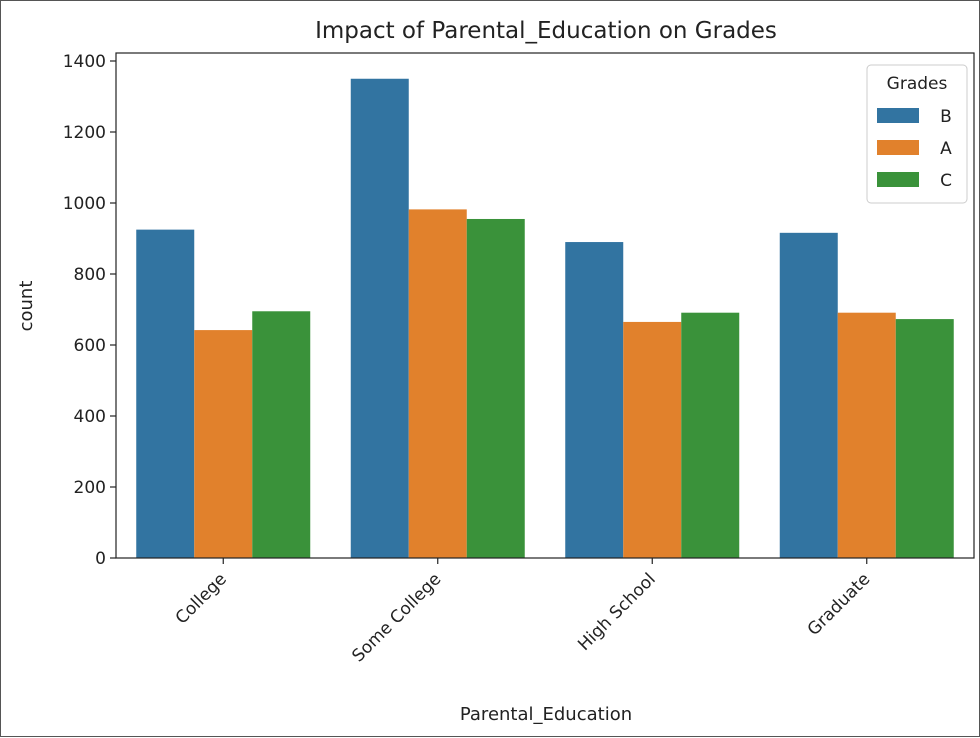 The width and height of the screenshot is (980, 738). I want to click on y-tick-label: 1000, so click(84, 204).